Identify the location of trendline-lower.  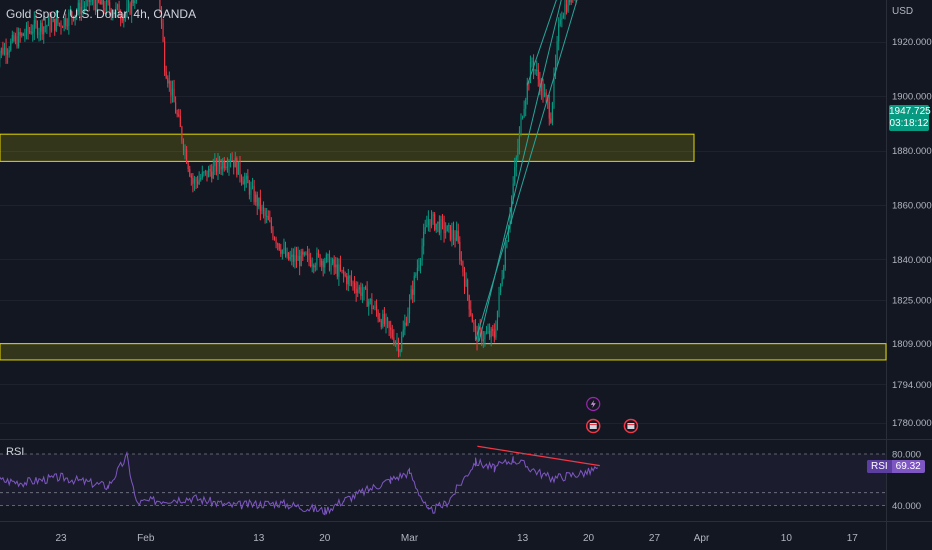
(526, 171).